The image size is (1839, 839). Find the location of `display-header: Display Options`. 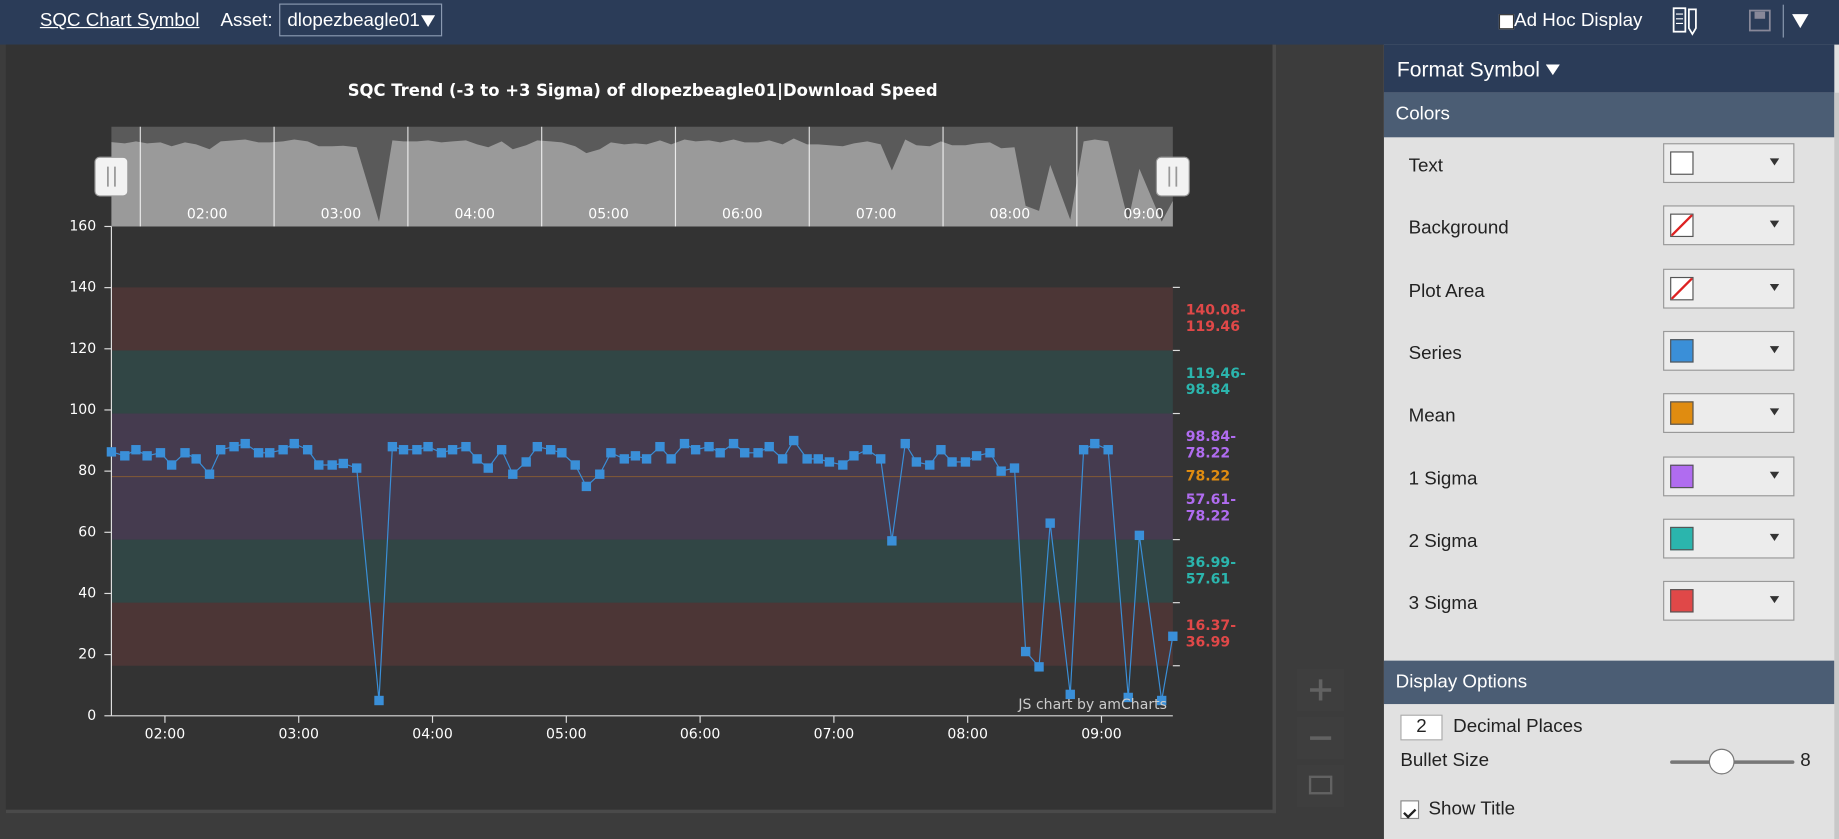

display-header: Display Options is located at coordinates (1609, 682).